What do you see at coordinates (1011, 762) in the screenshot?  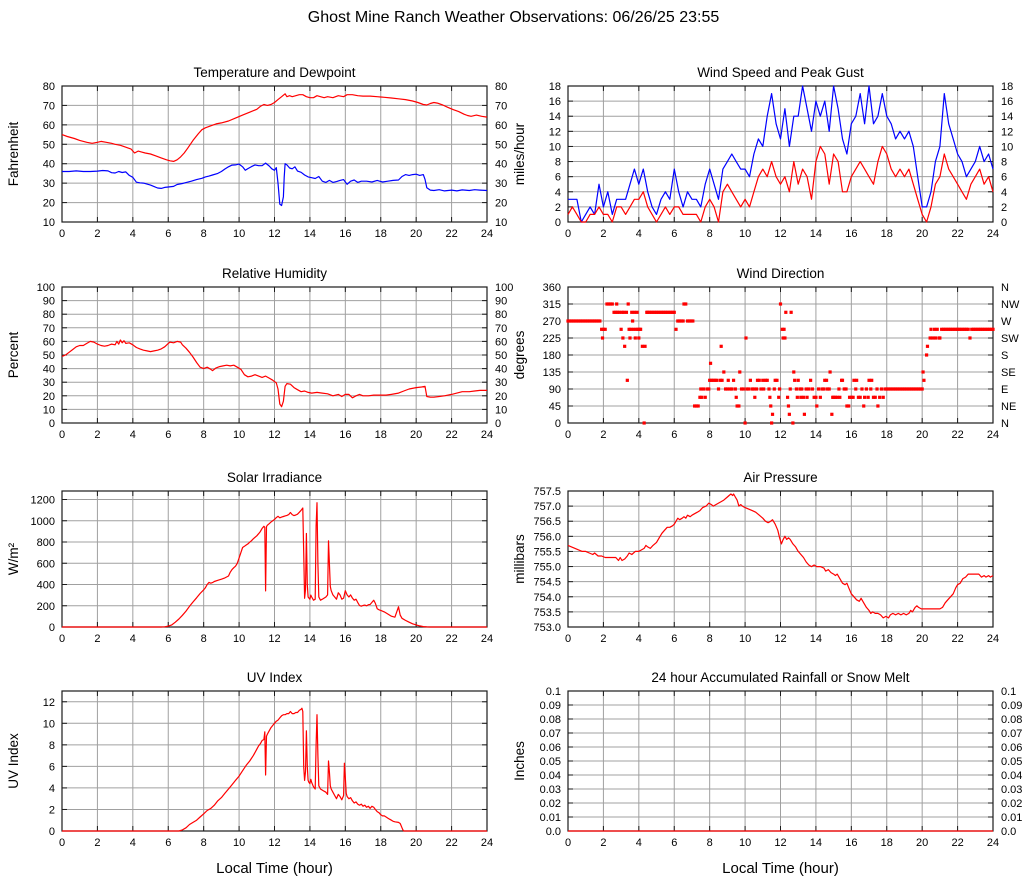 I see `svg-text: 0.05` at bounding box center [1011, 762].